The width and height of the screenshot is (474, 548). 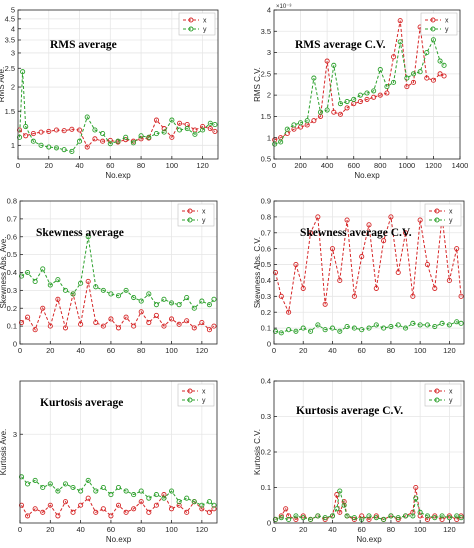 I want to click on chart-4-ylabel: Skewness Abs. C.V., so click(x=257, y=272).